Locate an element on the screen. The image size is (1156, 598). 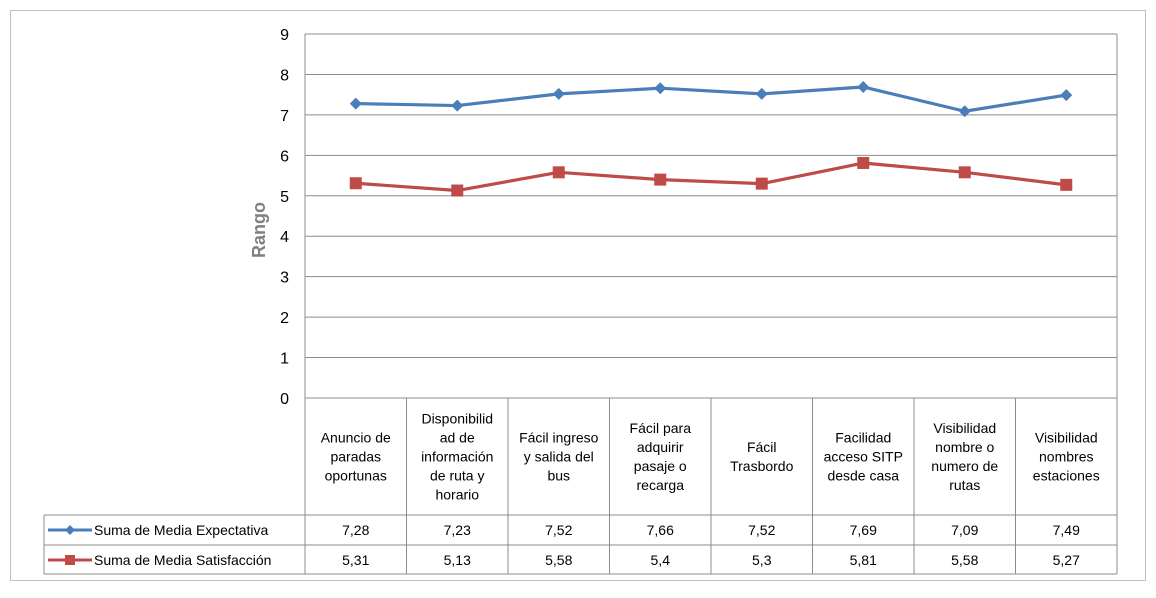
category-label: información is located at coordinates (457, 457).